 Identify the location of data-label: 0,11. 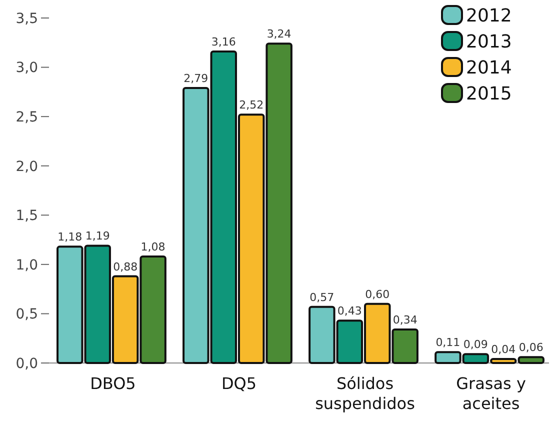
(448, 343).